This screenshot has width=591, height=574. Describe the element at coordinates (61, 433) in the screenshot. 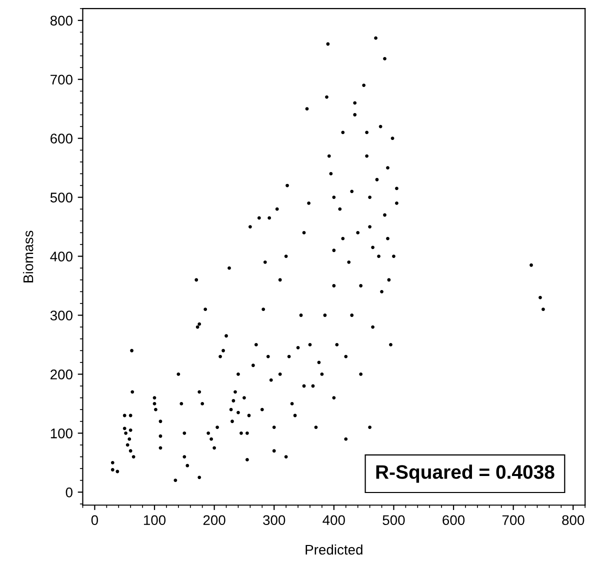

I see `y-tick-label: 100` at that location.